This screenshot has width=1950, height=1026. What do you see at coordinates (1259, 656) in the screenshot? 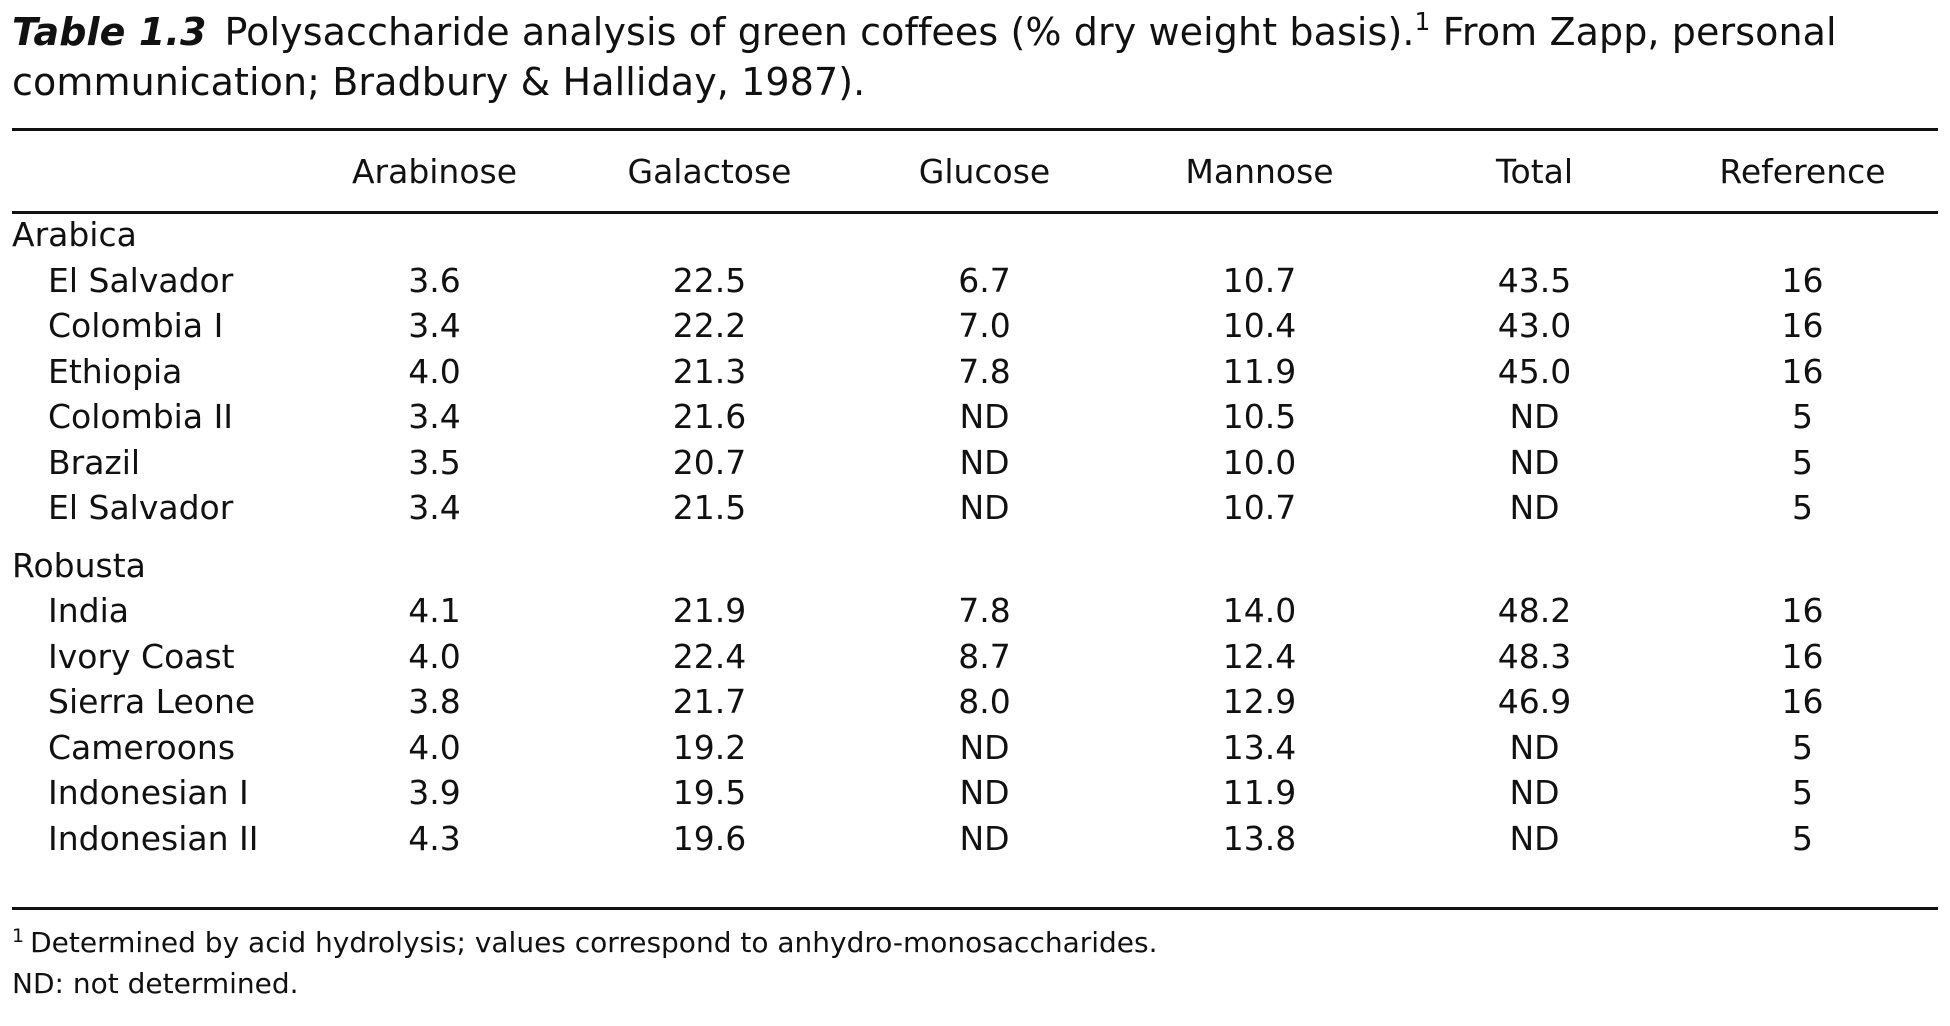
I see `cell-mannose: 12.4` at bounding box center [1259, 656].